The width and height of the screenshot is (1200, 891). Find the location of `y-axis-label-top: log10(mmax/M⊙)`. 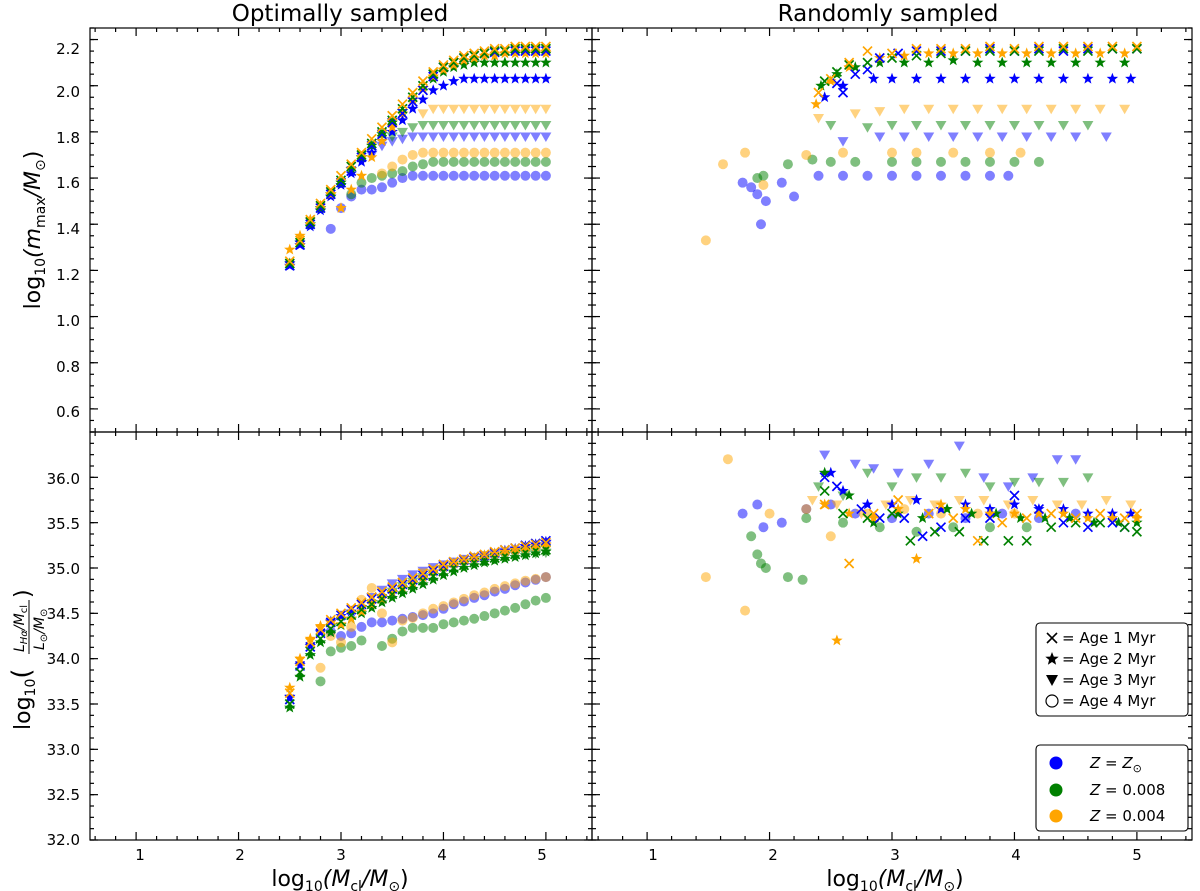

y-axis-label-top: log10(mmax/M⊙) is located at coordinates (35, 230).